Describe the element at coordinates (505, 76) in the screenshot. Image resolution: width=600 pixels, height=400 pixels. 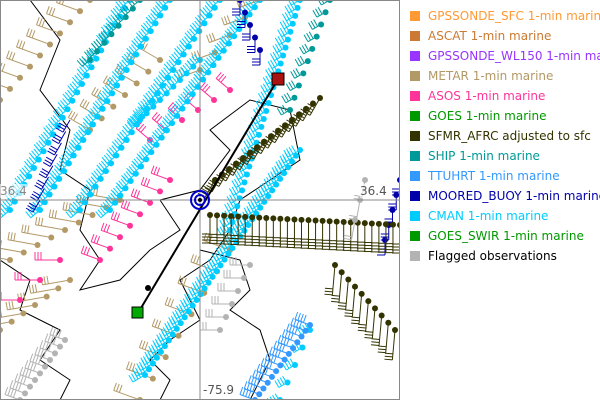
I see `legend-item: METAR 1-min marine` at that location.